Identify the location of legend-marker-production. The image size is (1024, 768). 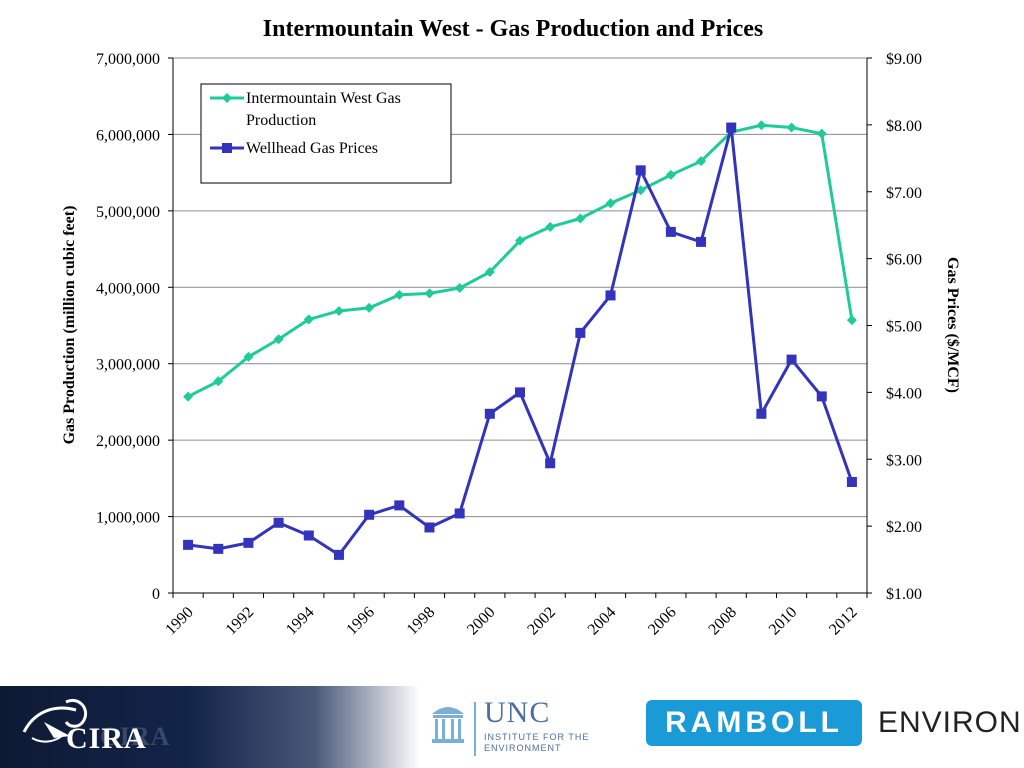
(227, 98).